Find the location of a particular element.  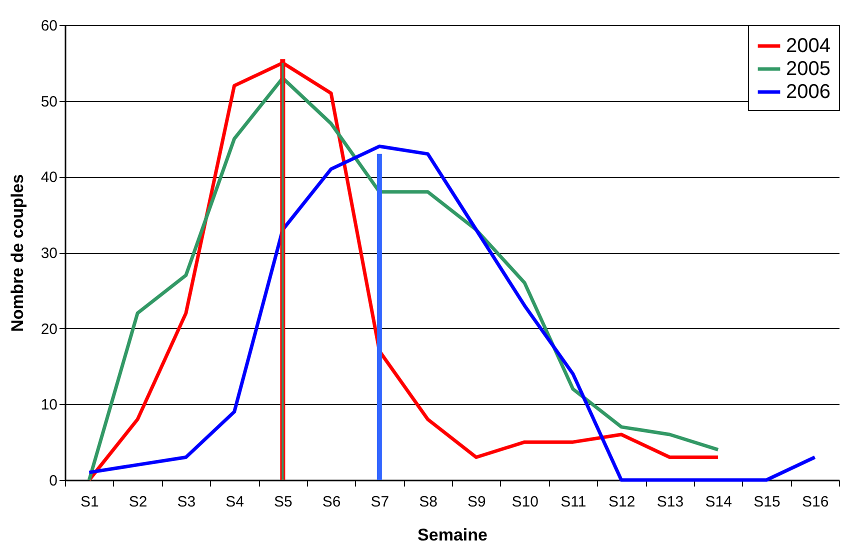

y-tick-label: 10 is located at coordinates (49, 405).